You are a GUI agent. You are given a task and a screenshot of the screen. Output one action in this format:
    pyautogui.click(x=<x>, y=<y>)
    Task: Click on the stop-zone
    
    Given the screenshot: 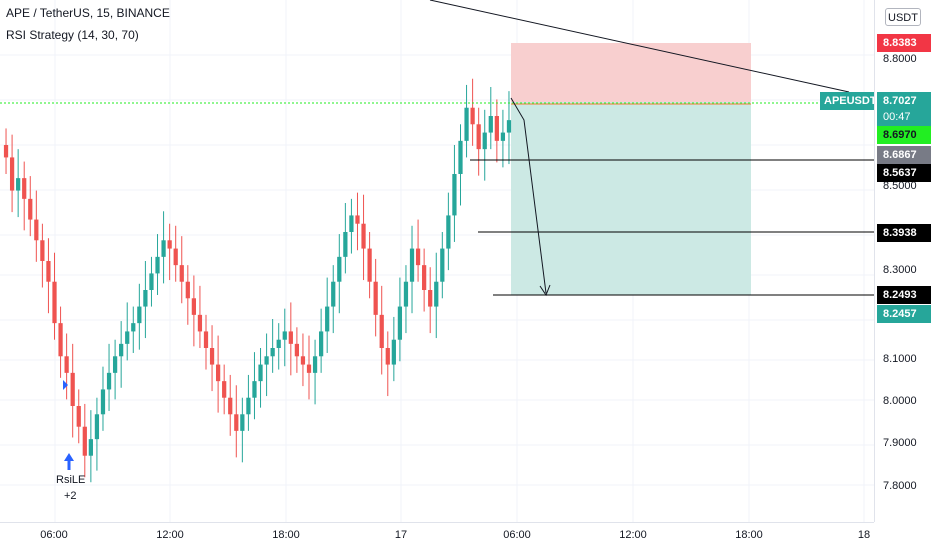 What is the action you would take?
    pyautogui.click(x=631, y=72)
    